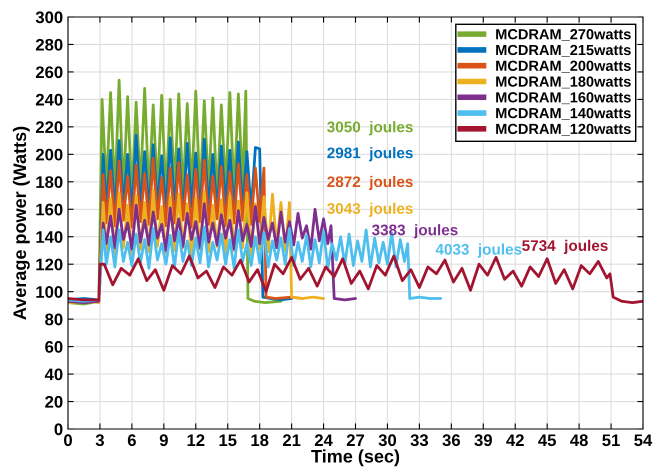 The height and width of the screenshot is (474, 660). Describe the element at coordinates (643, 440) in the screenshot. I see `x-tick-label: 54` at that location.